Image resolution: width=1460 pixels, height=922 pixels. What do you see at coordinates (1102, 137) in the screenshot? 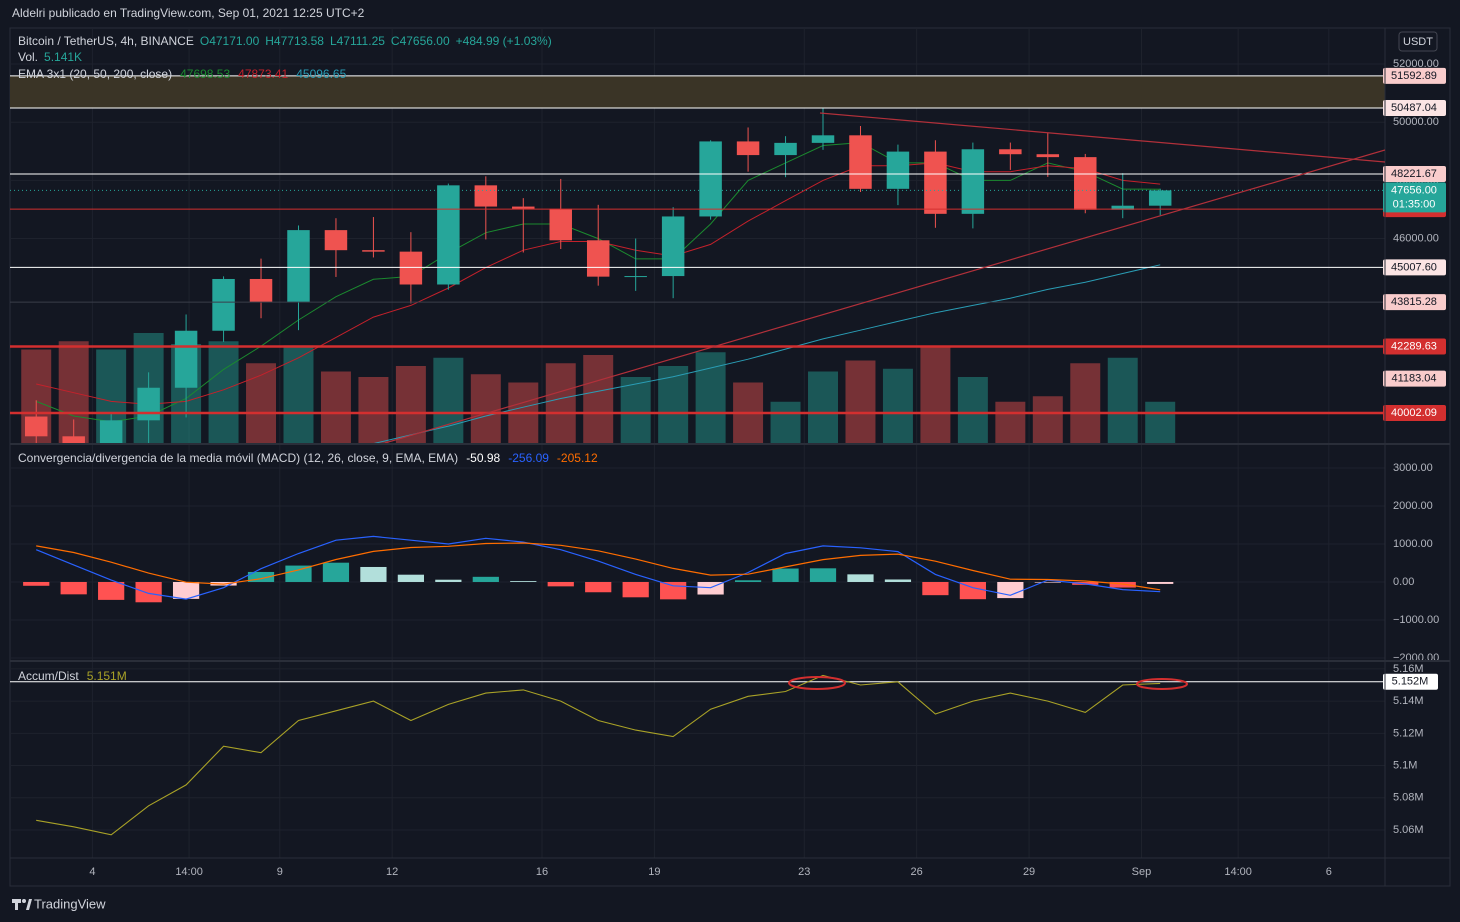
I see `trend-line` at bounding box center [1102, 137].